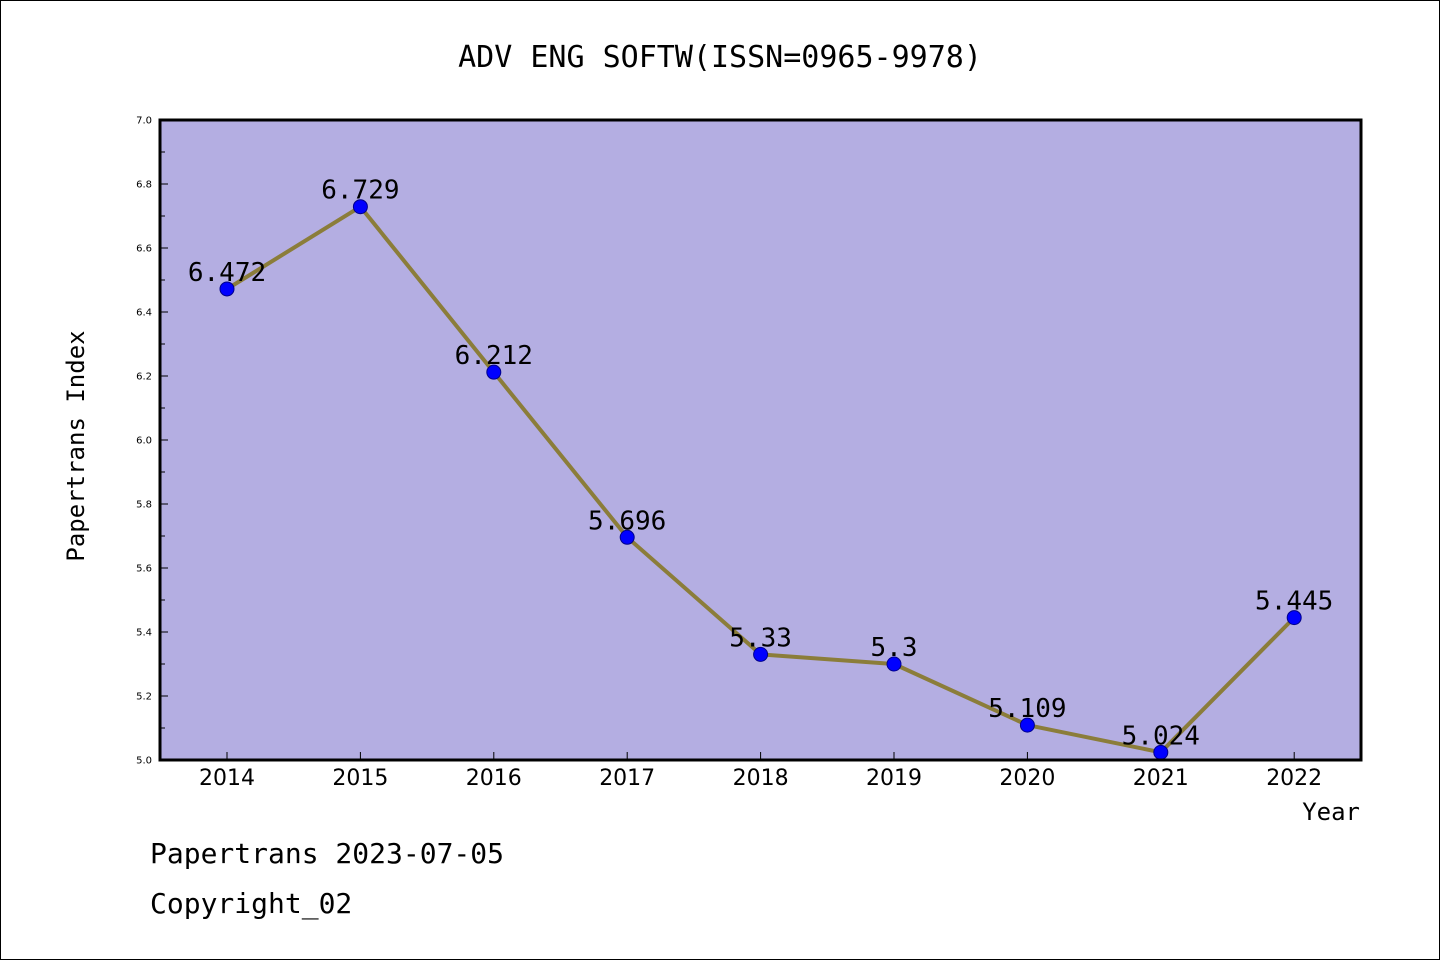 This screenshot has width=1440, height=960. Describe the element at coordinates (894, 648) in the screenshot. I see `data-label: 5.3` at that location.